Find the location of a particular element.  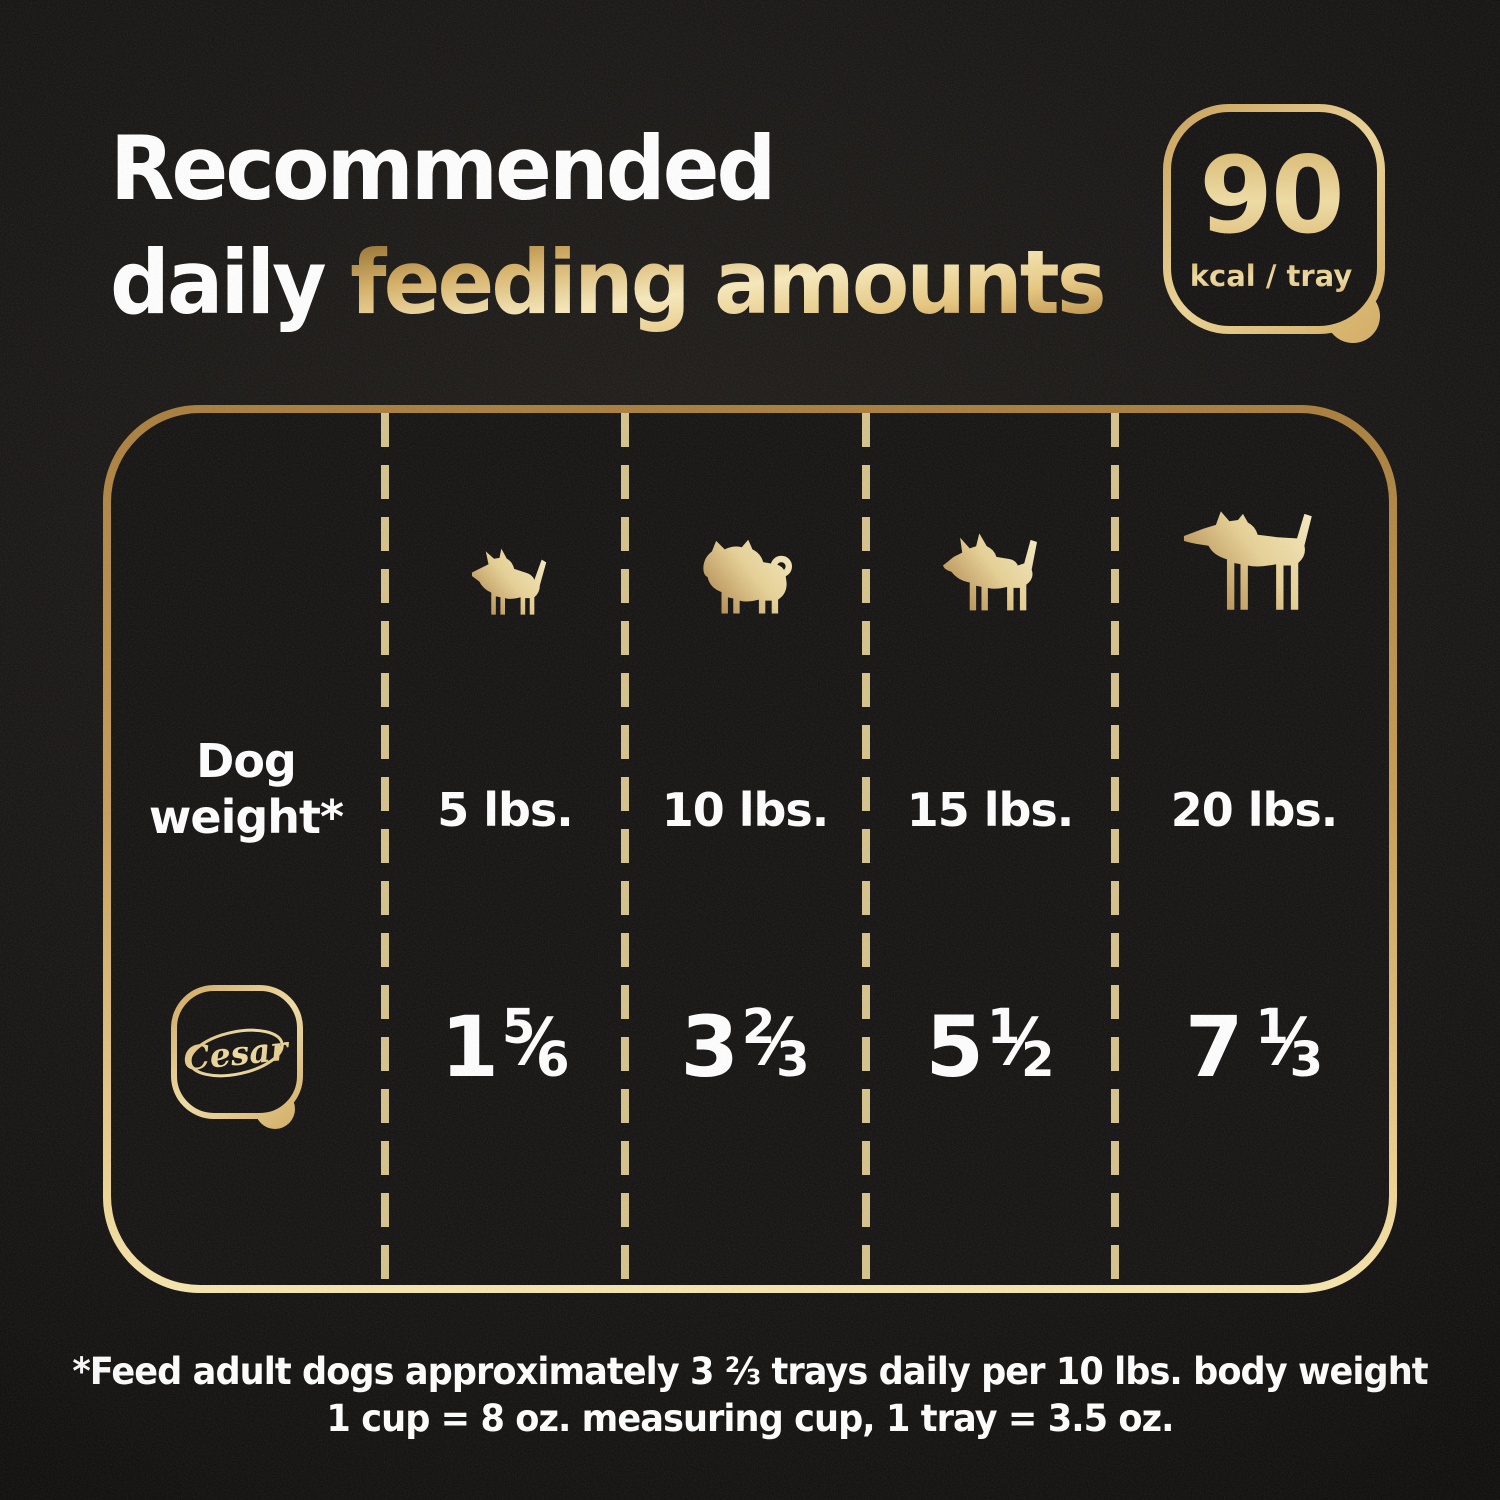

page-title: Recommended daily feeding amounts is located at coordinates (608, 226).